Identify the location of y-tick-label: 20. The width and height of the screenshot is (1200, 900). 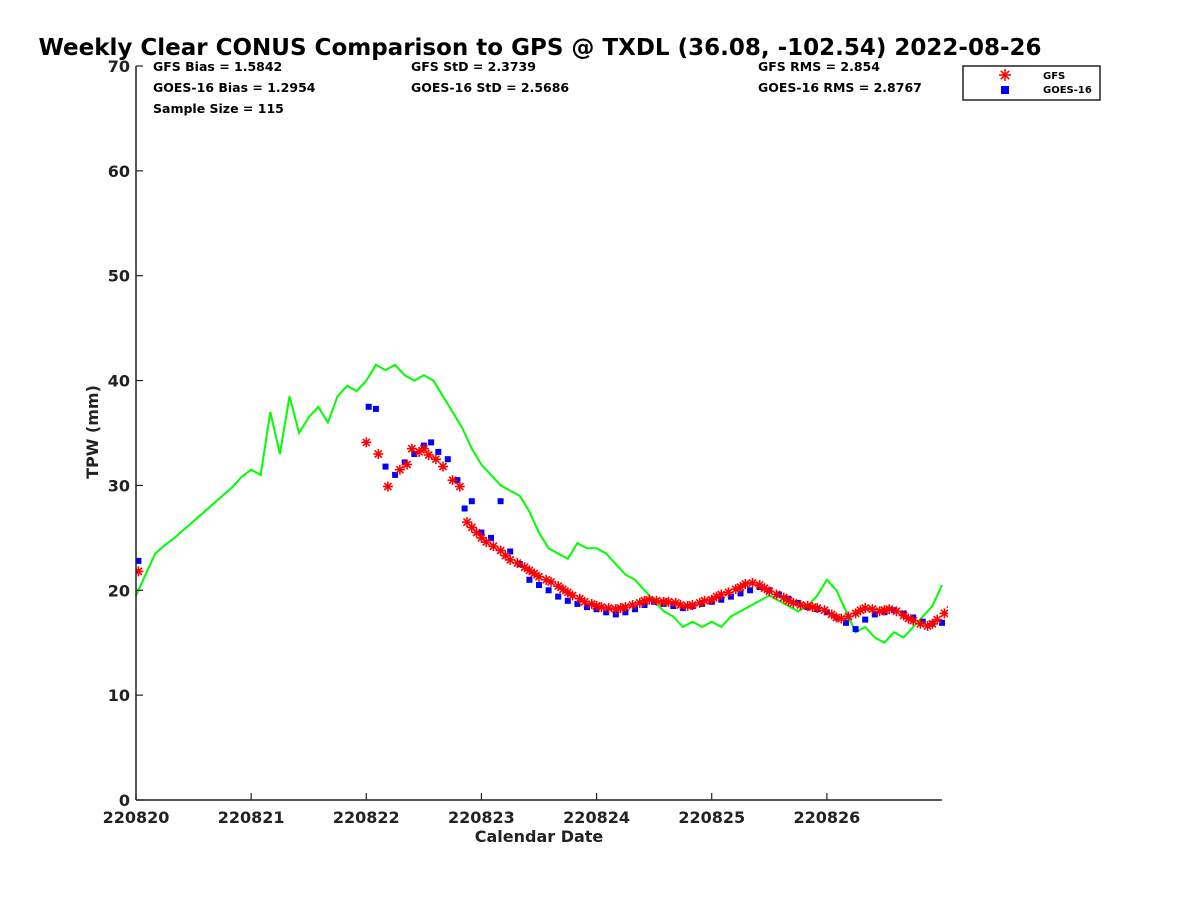
(119, 590).